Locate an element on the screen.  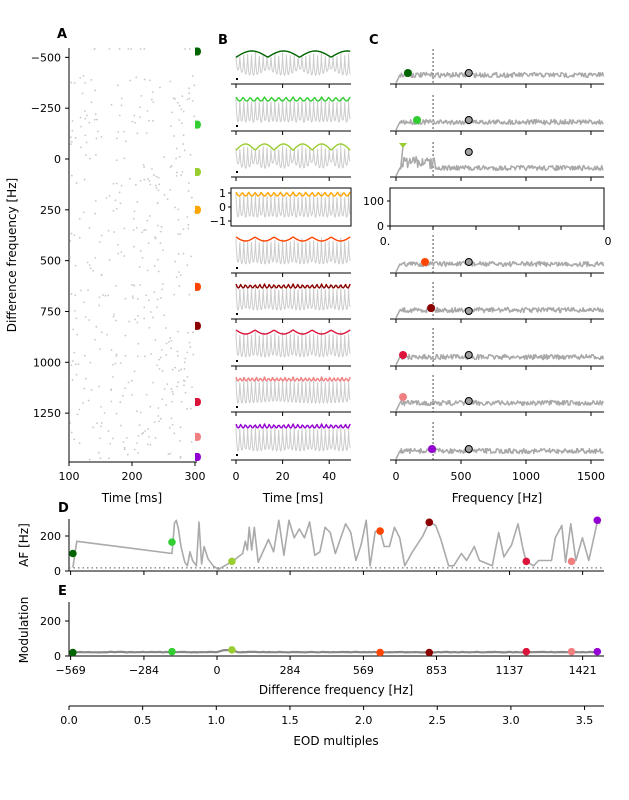
c-empty-axis-frame is located at coordinates (497, 207).